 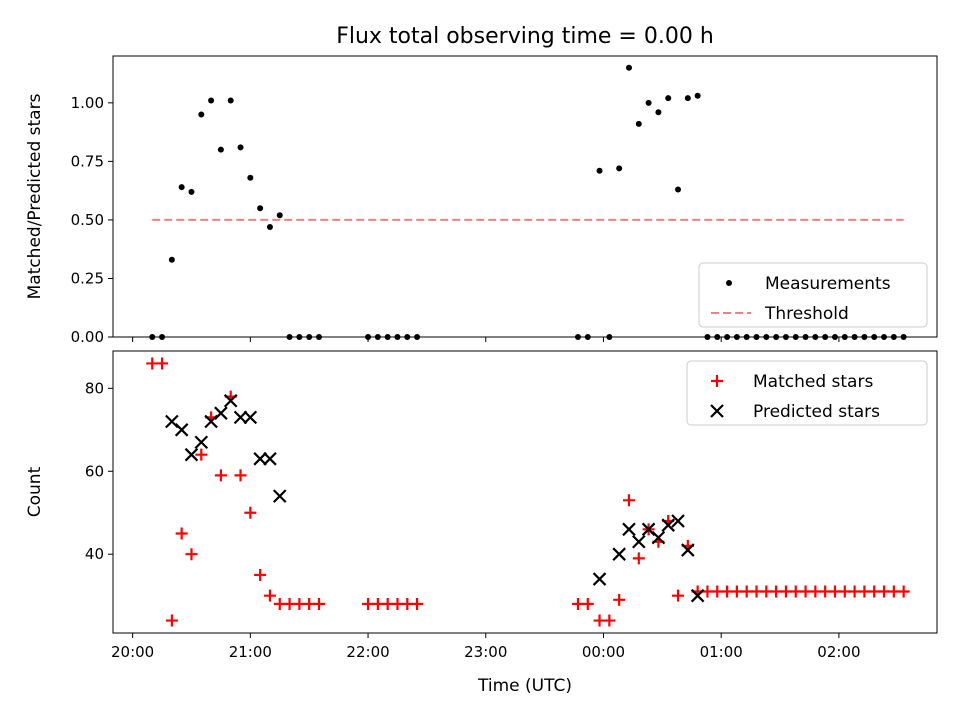 What do you see at coordinates (35, 491) in the screenshot?
I see `y-axis-label: Count` at bounding box center [35, 491].